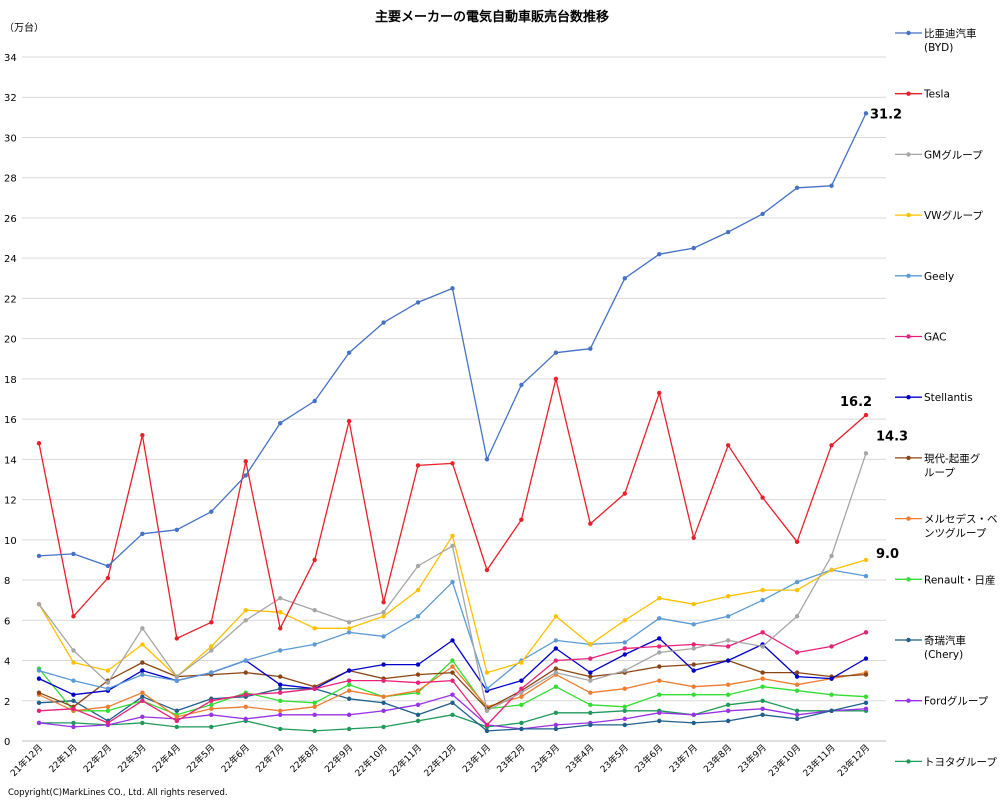  I want to click on legend-label: Fordグループ, so click(956, 701).